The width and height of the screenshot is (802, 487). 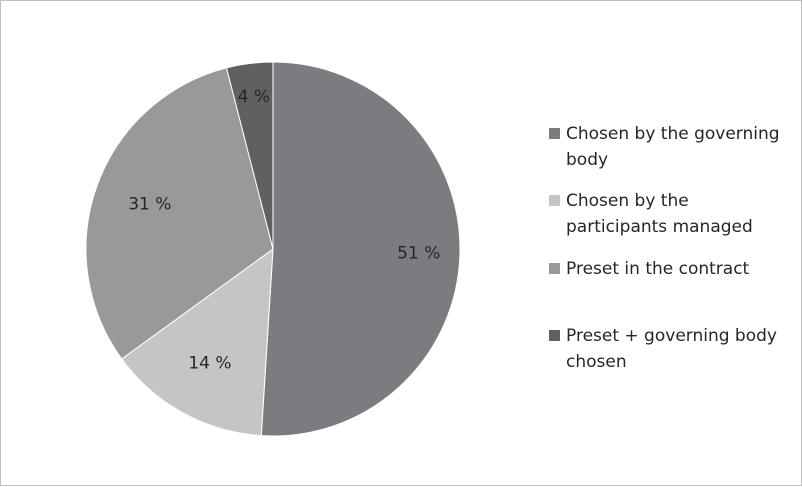 I want to click on legend-label: Chosen by the participants managed, so click(x=659, y=214).